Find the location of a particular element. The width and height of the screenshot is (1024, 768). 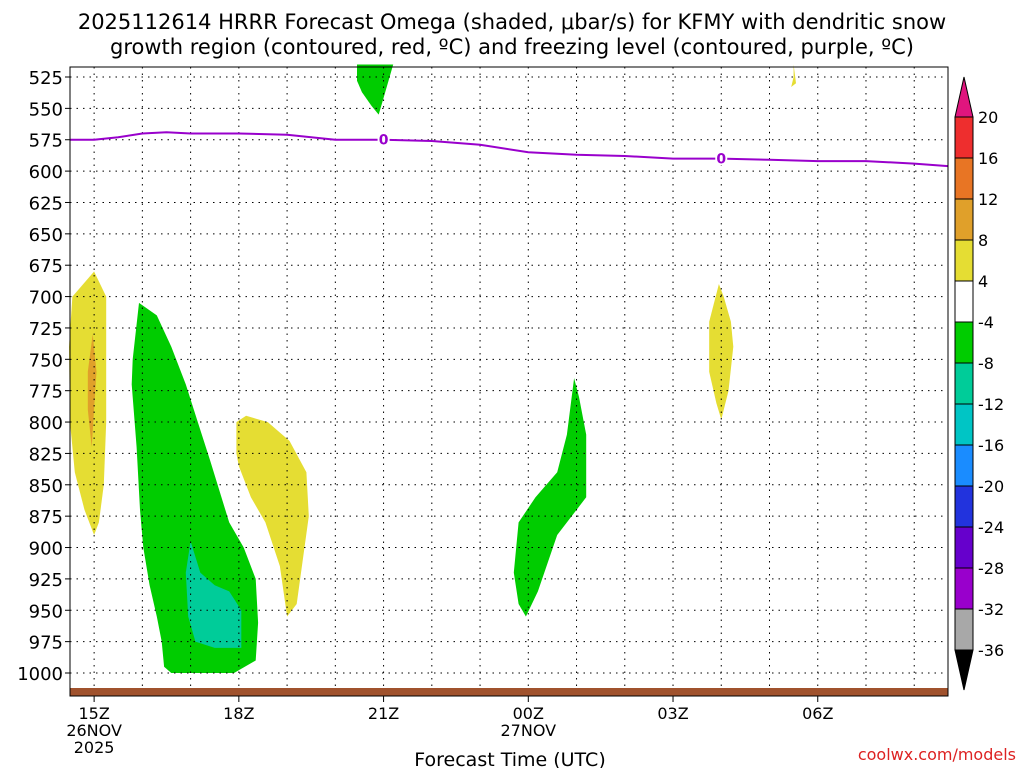

credit-link: coolwx.com/models is located at coordinates (937, 754).